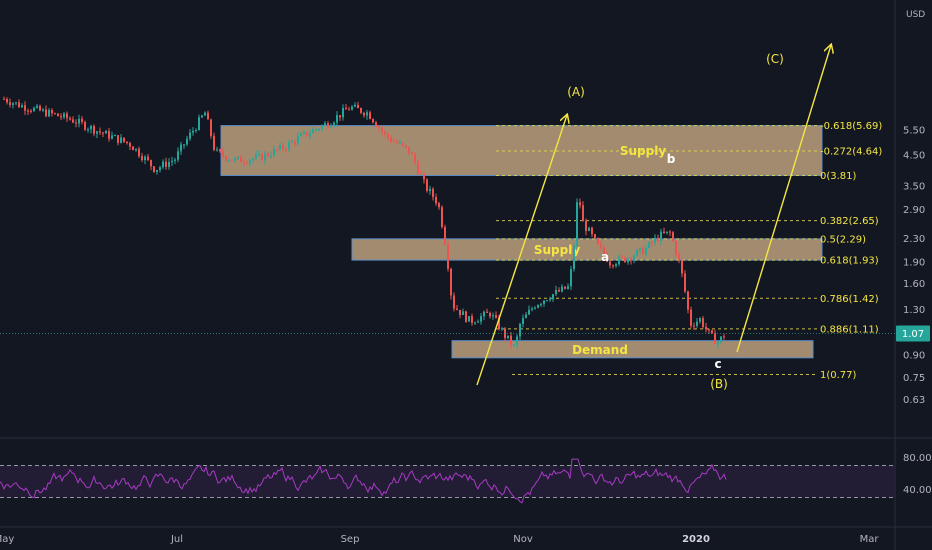  What do you see at coordinates (914, 400) in the screenshot?
I see `price-tick-11: 0.63` at bounding box center [914, 400].